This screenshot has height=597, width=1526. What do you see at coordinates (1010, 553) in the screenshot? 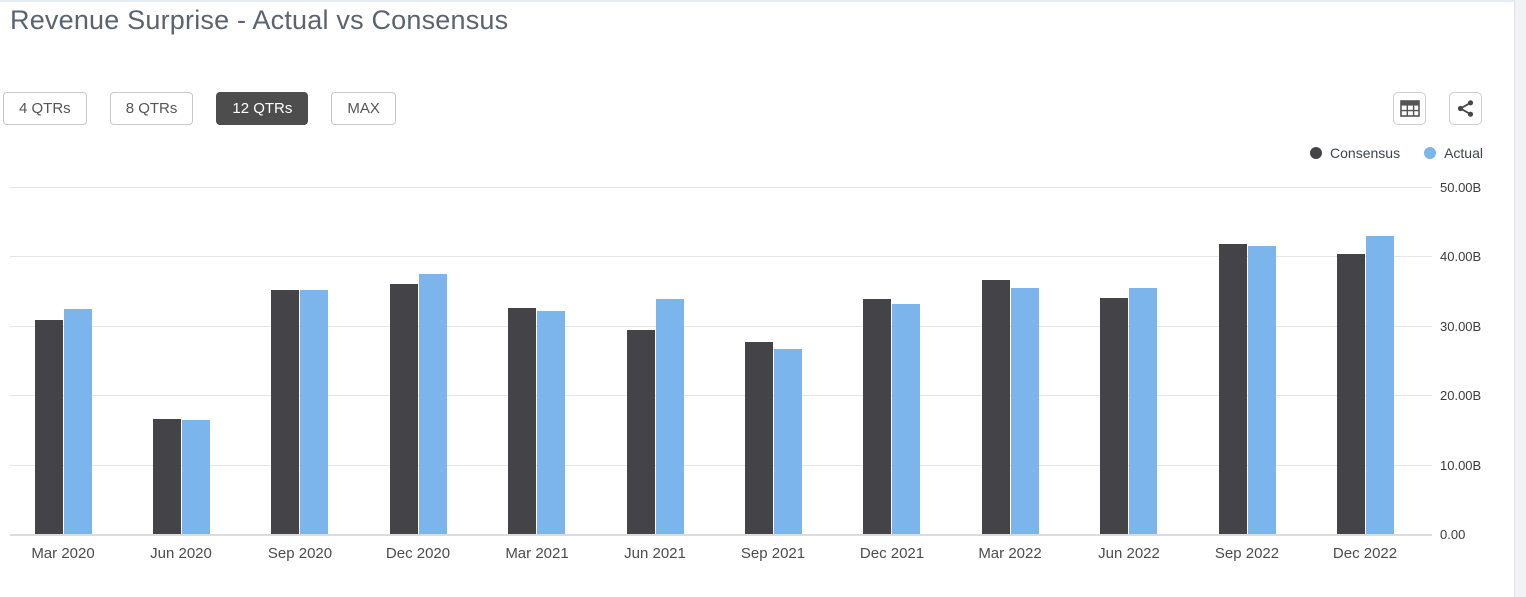
I see `x-axis-category-label: Mar 2022` at bounding box center [1010, 553].